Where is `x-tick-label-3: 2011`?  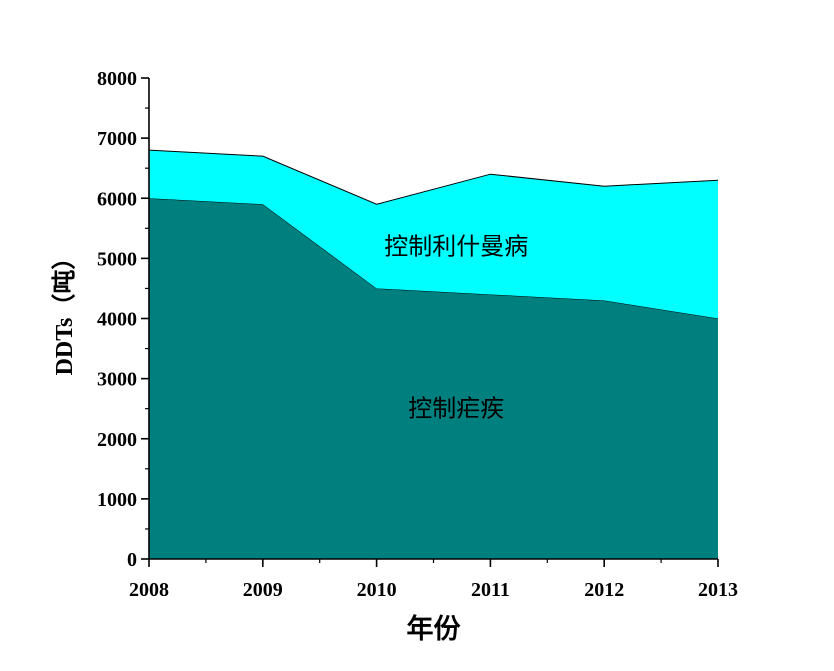 x-tick-label-3: 2011 is located at coordinates (490, 590).